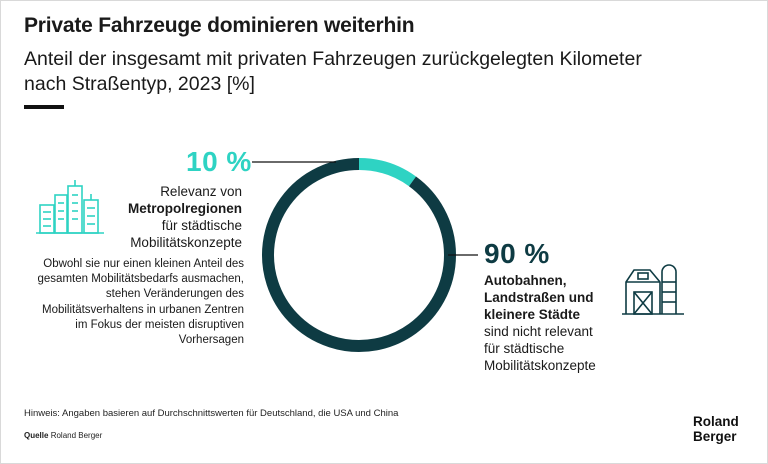 The height and width of the screenshot is (464, 768). What do you see at coordinates (524, 348) in the screenshot?
I see `right-label-line-5: für städtische` at bounding box center [524, 348].